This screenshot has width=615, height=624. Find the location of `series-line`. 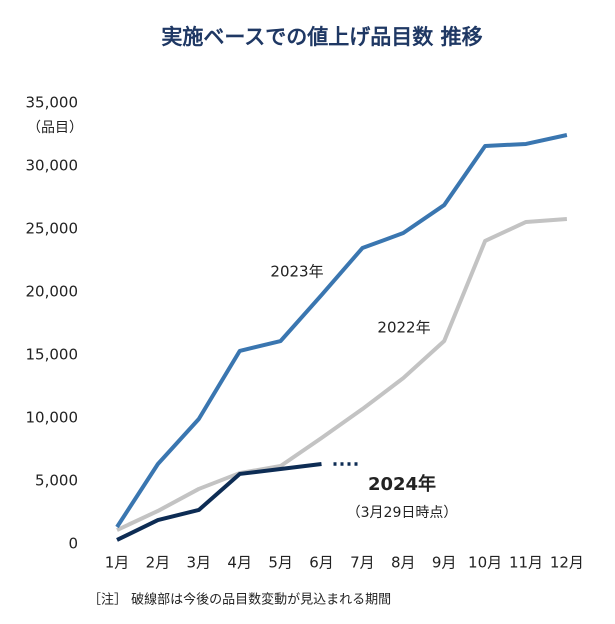

series-line is located at coordinates (219, 502).